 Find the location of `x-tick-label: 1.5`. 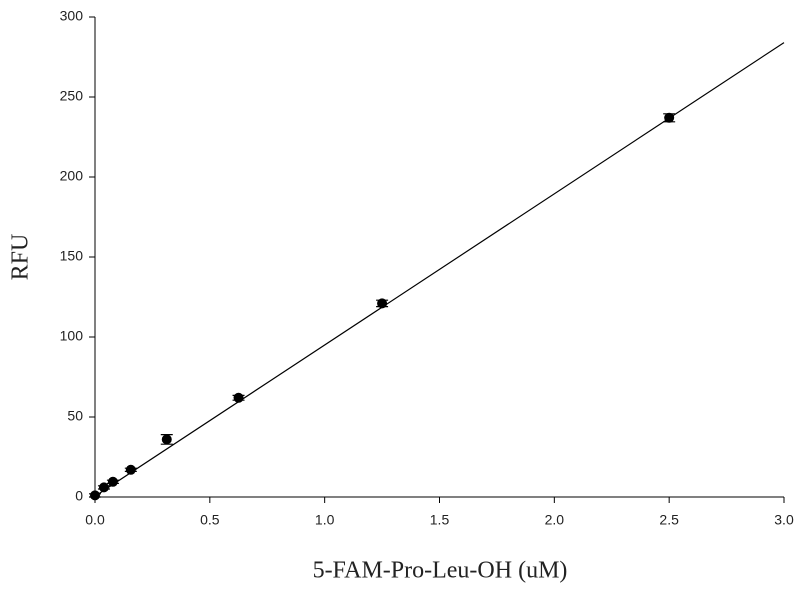

x-tick-label: 1.5 is located at coordinates (440, 520).